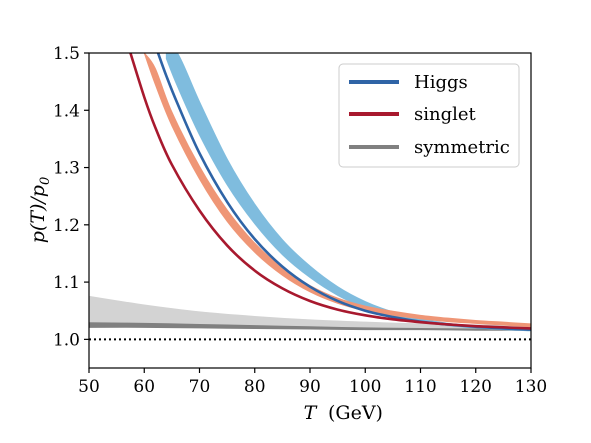  What do you see at coordinates (365, 387) in the screenshot?
I see `x-tick-label: 100` at bounding box center [365, 387].